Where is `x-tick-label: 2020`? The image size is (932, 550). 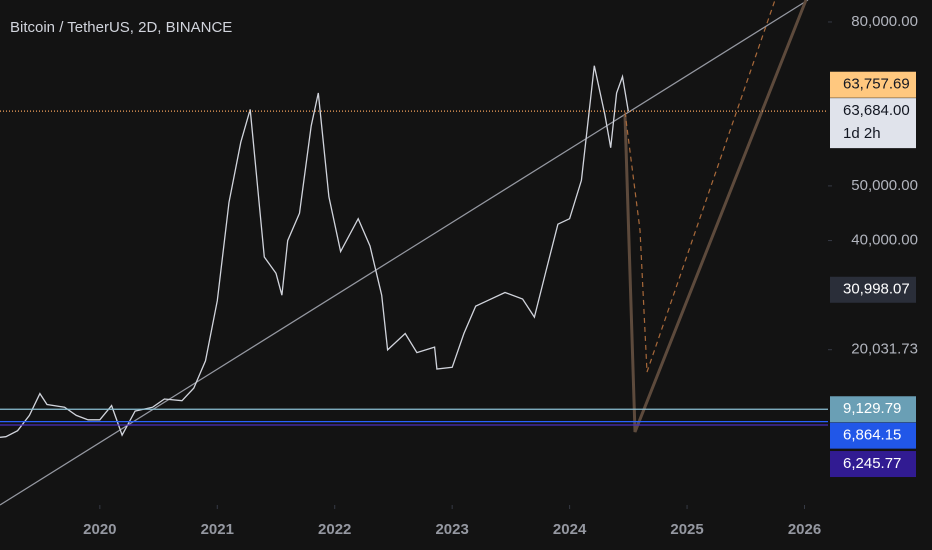 x-tick-label: 2020 is located at coordinates (99, 529).